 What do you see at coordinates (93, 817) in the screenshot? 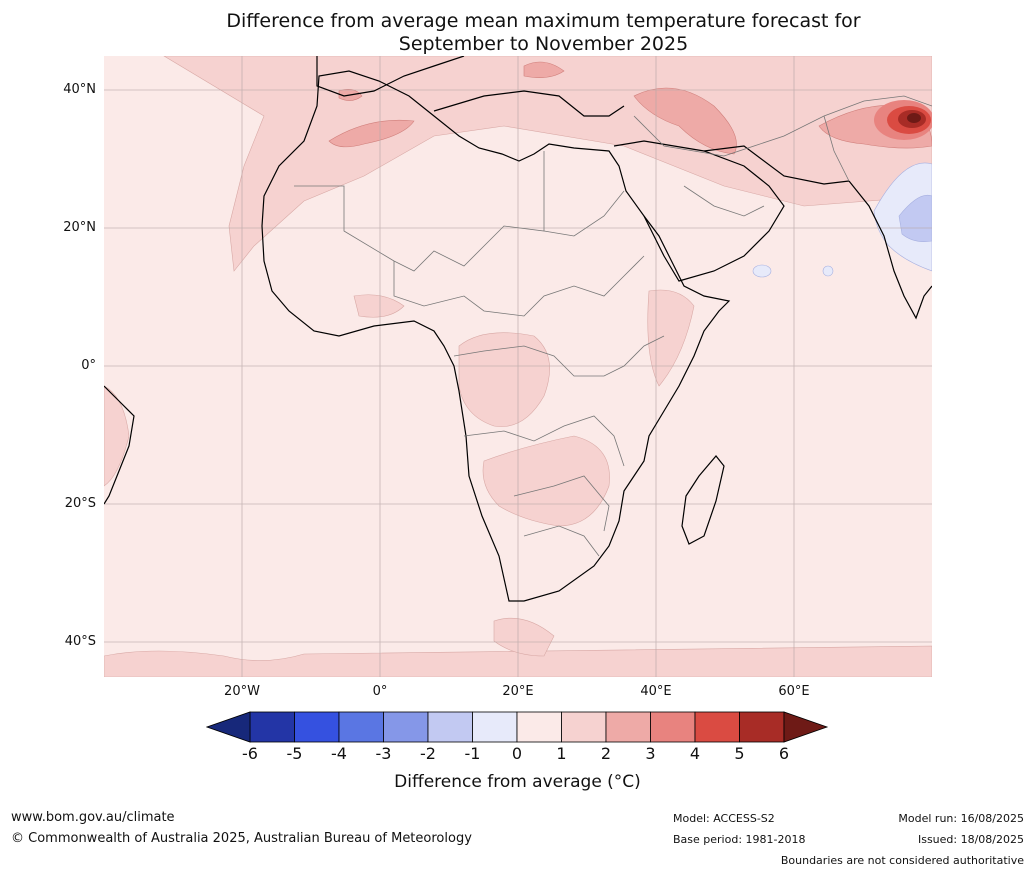
I see `footer-website: www.bom.gov.au/climate` at bounding box center [93, 817].